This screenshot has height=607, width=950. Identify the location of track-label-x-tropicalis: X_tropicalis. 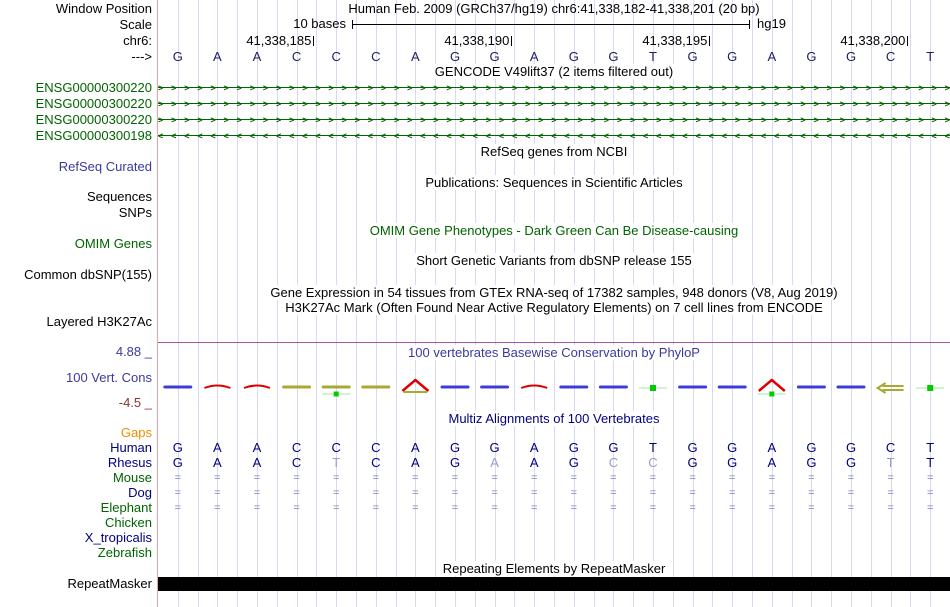
(118, 537).